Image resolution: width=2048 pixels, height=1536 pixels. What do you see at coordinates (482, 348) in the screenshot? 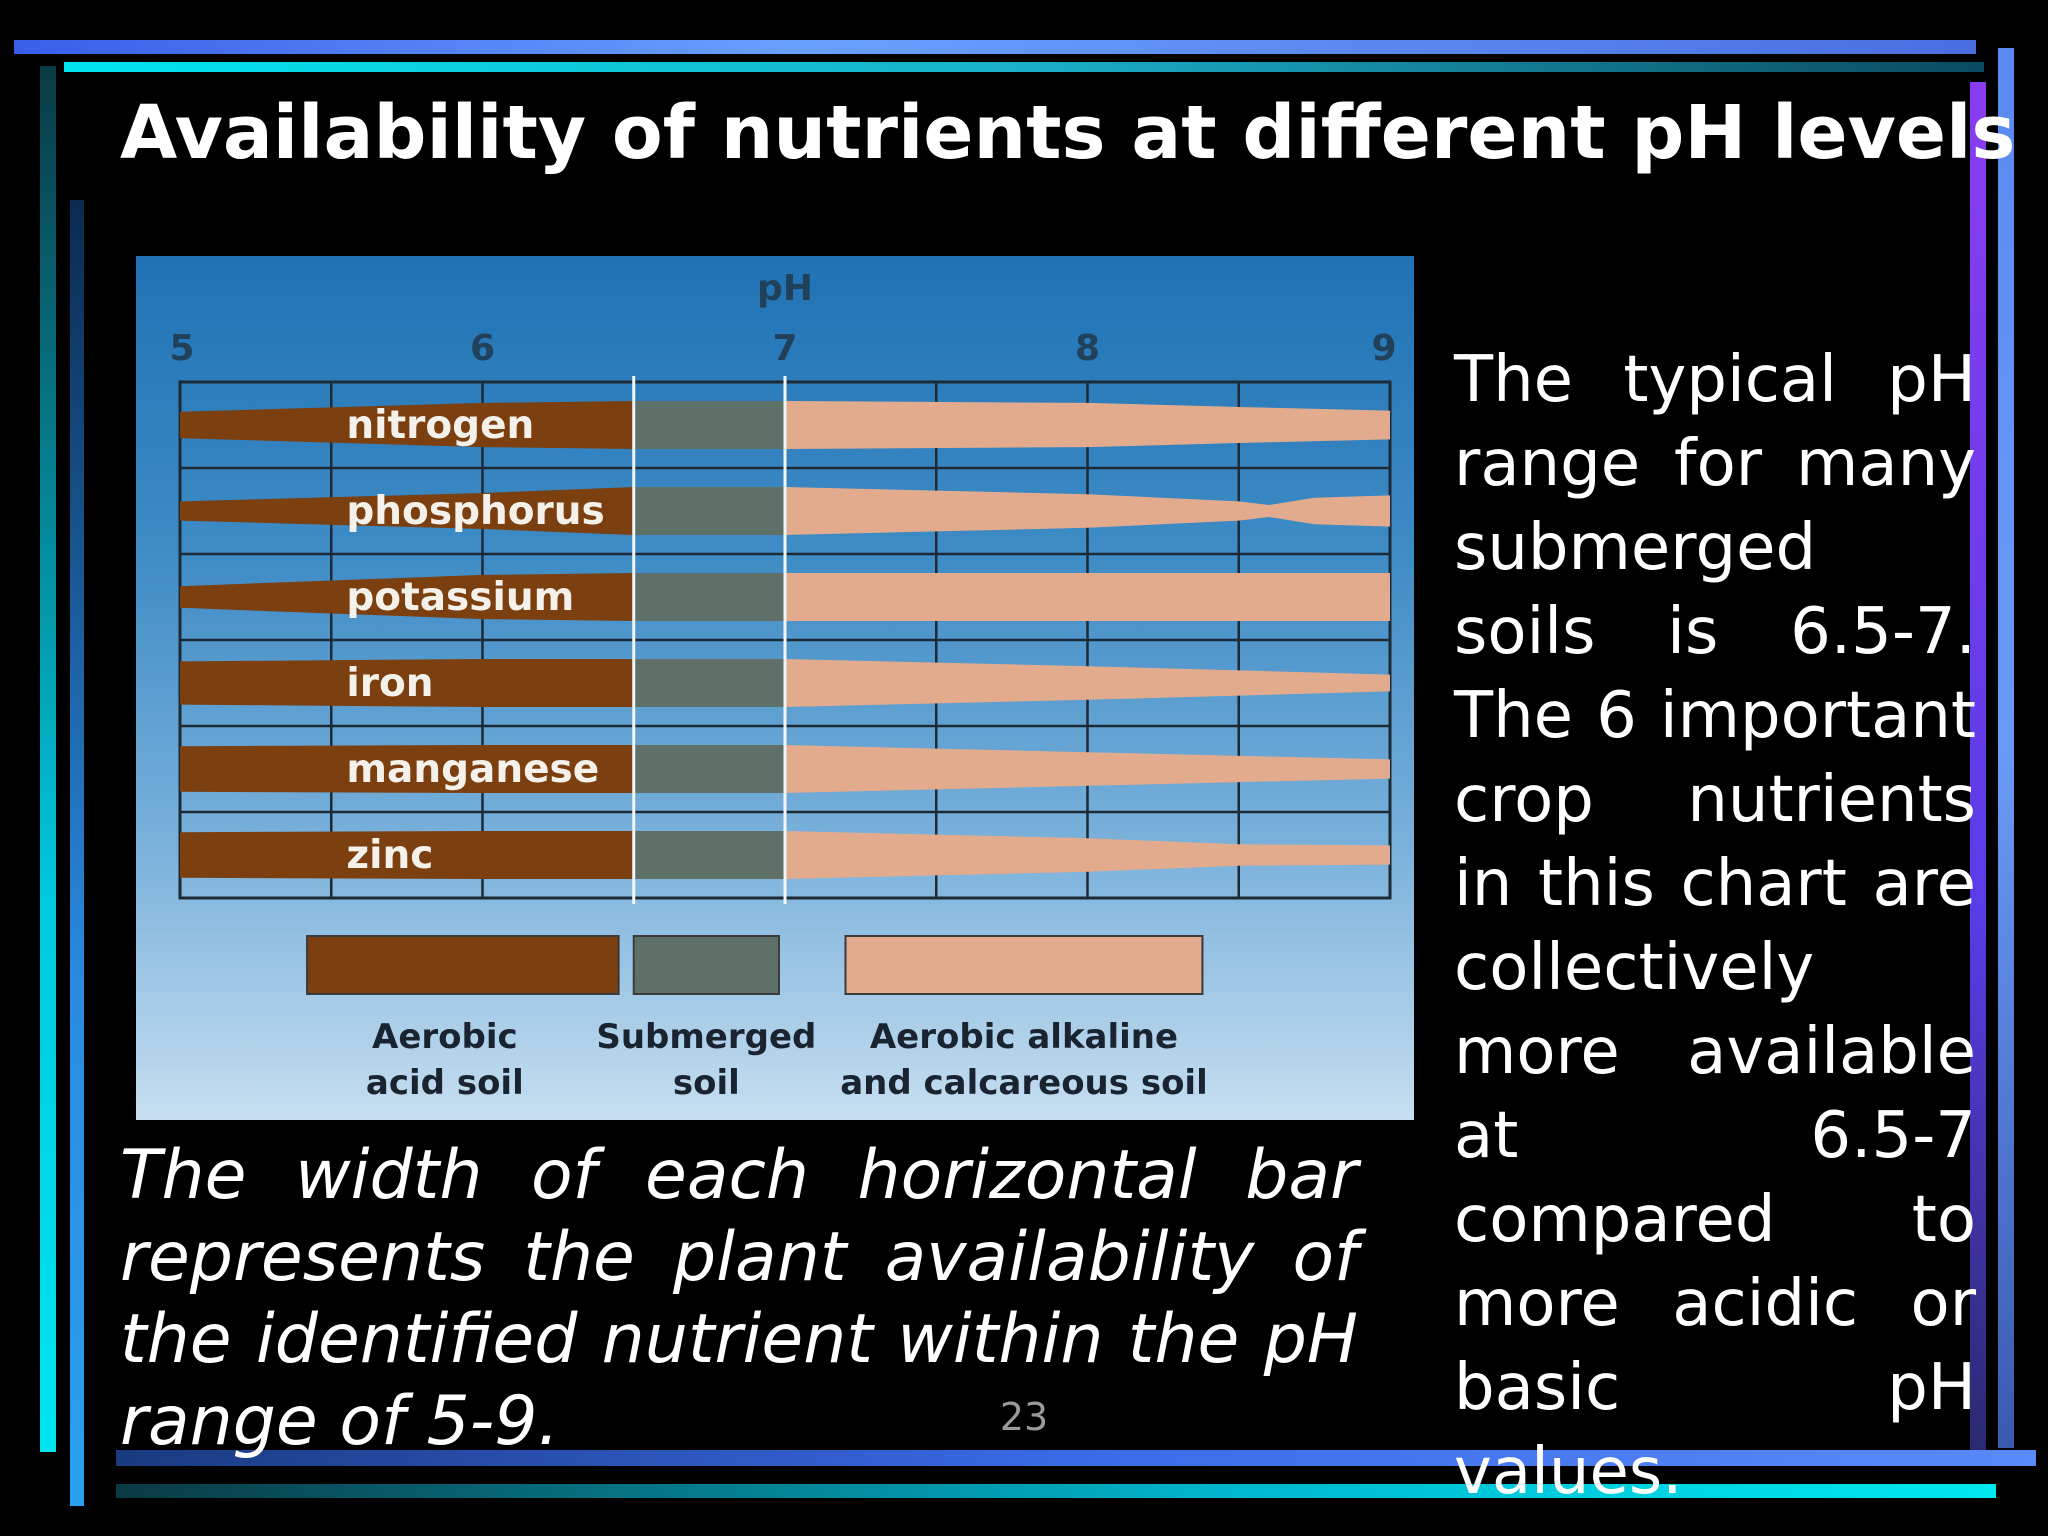
I see `x-tick-label: 6` at bounding box center [482, 348].